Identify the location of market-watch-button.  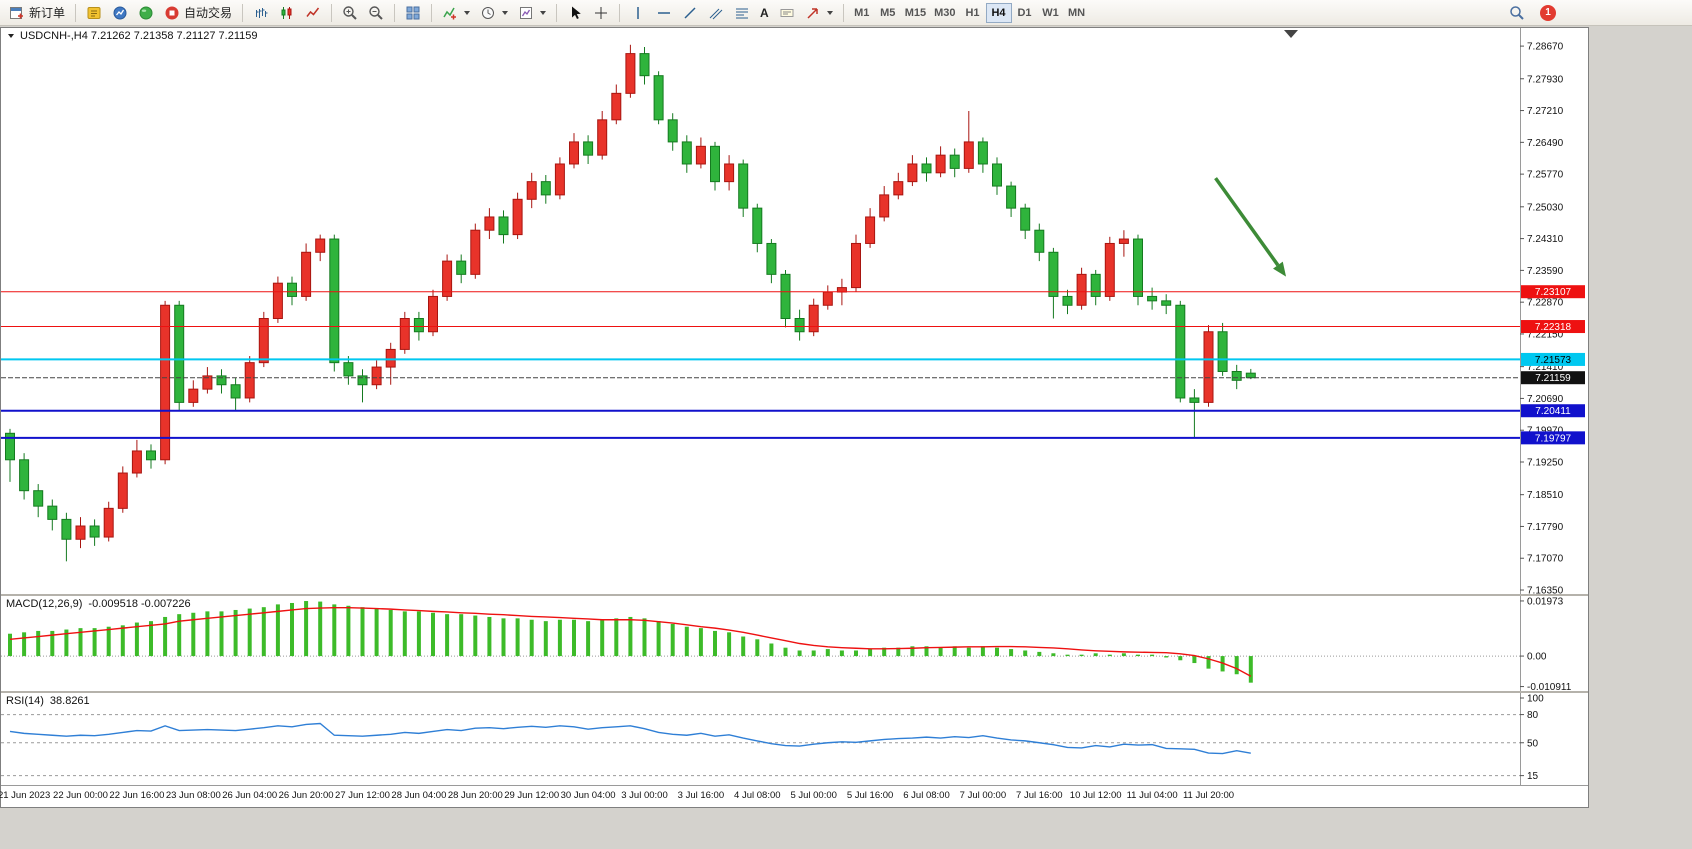
(120, 13).